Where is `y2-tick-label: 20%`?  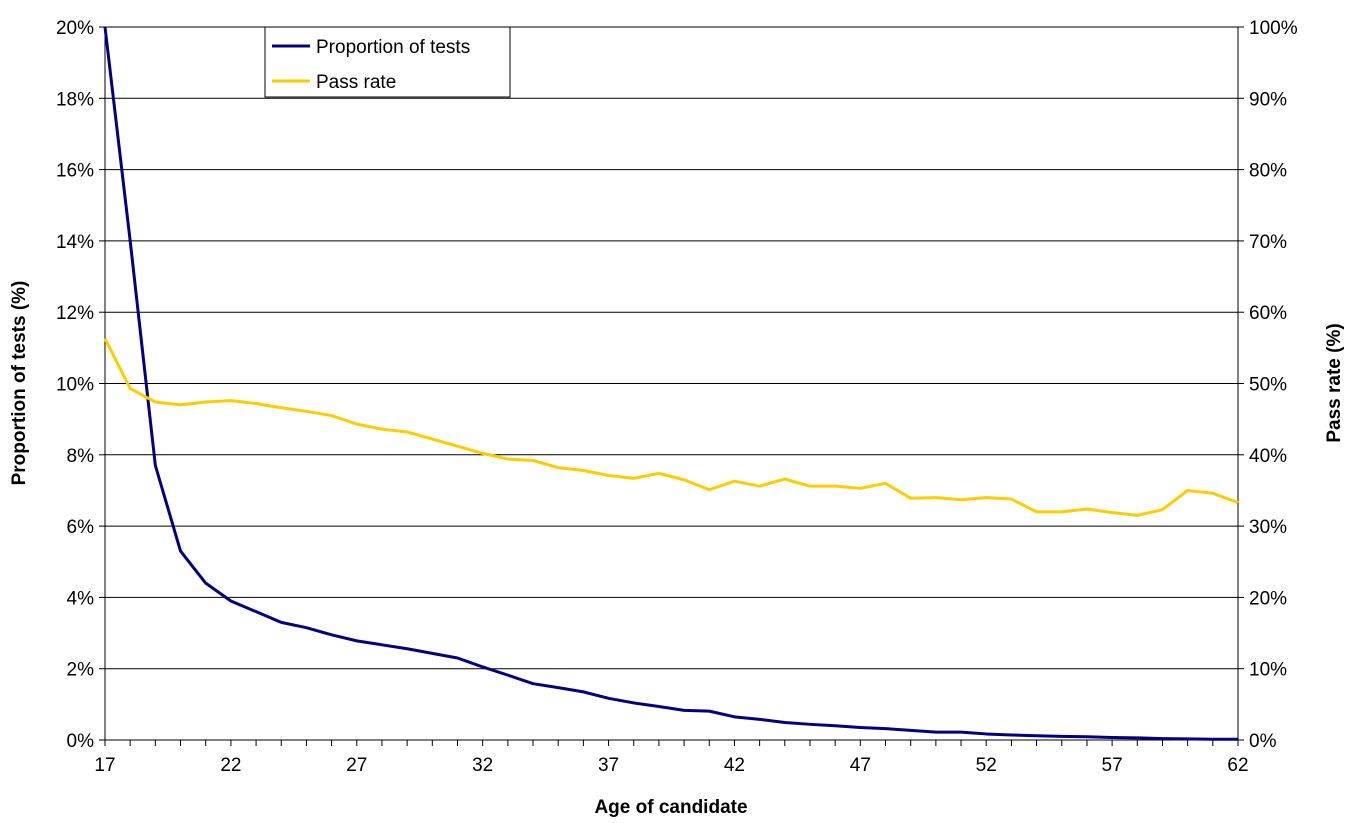
y2-tick-label: 20% is located at coordinates (1268, 598).